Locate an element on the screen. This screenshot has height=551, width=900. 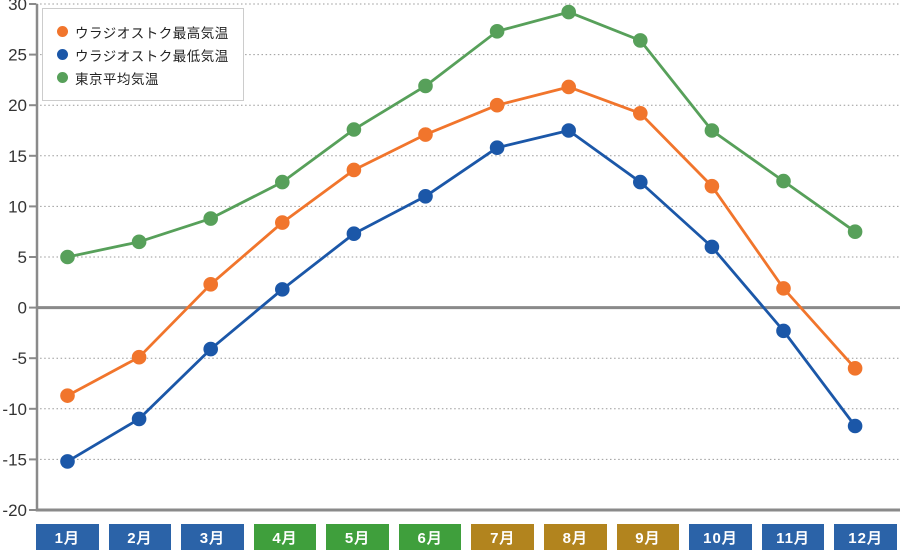
y-axis-label: 15 is located at coordinates (17, 156).